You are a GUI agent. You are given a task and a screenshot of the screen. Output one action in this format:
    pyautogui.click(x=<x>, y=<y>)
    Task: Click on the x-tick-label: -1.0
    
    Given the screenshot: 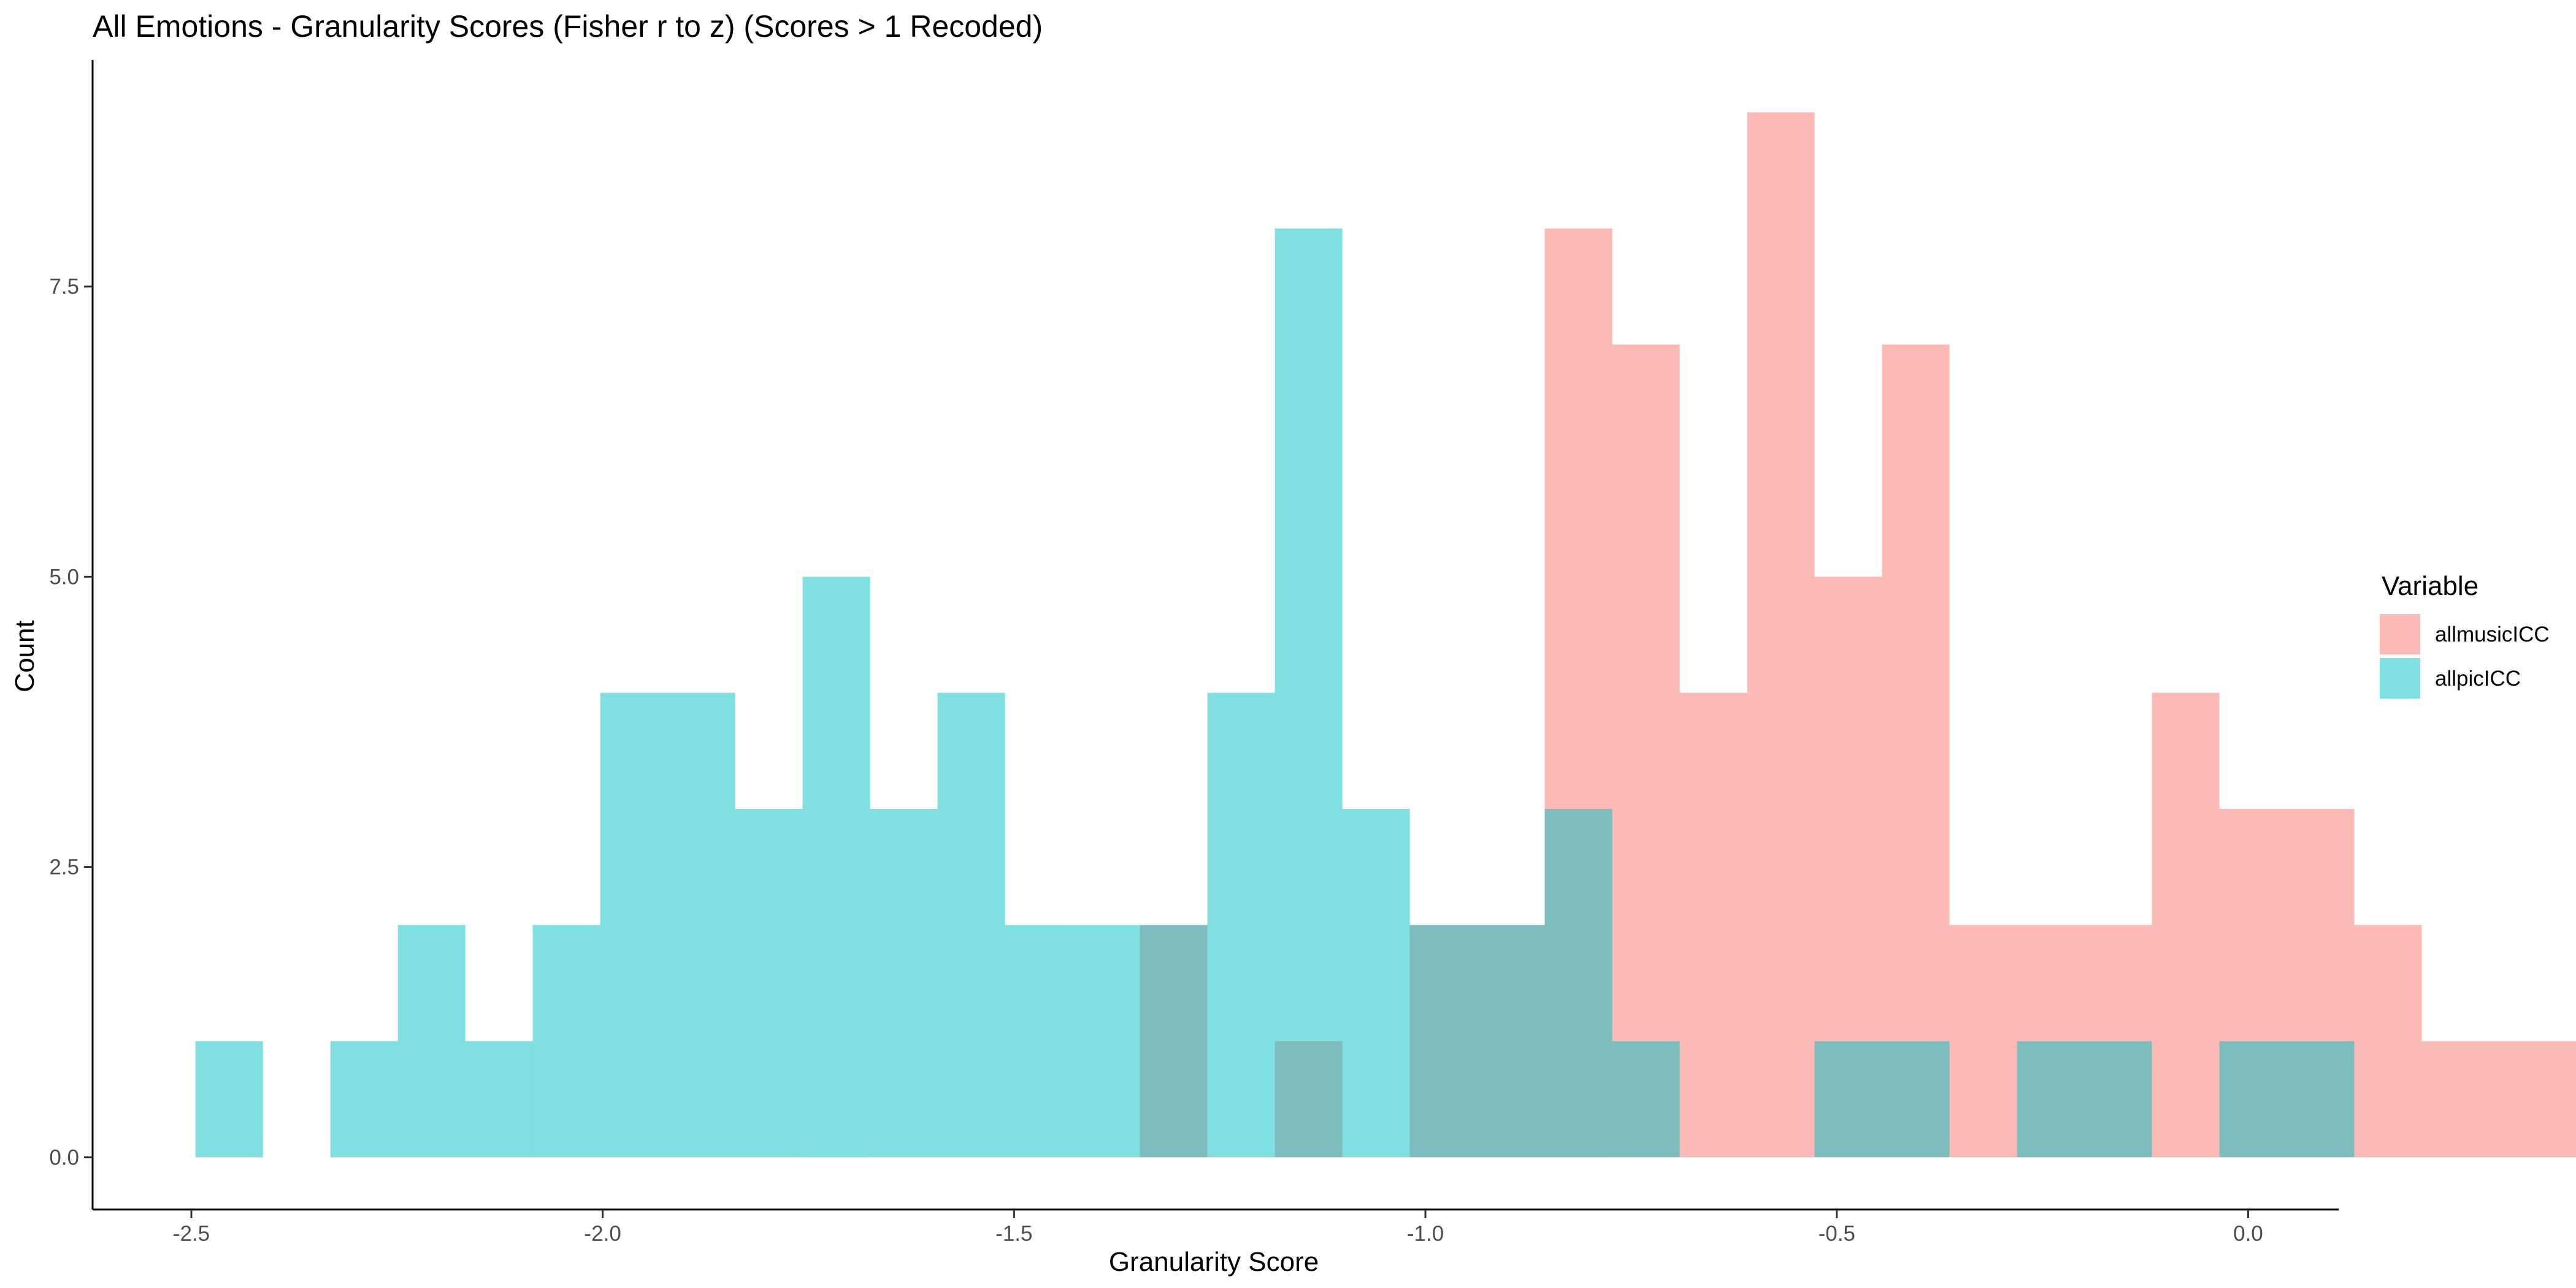 What is the action you would take?
    pyautogui.click(x=1425, y=1234)
    